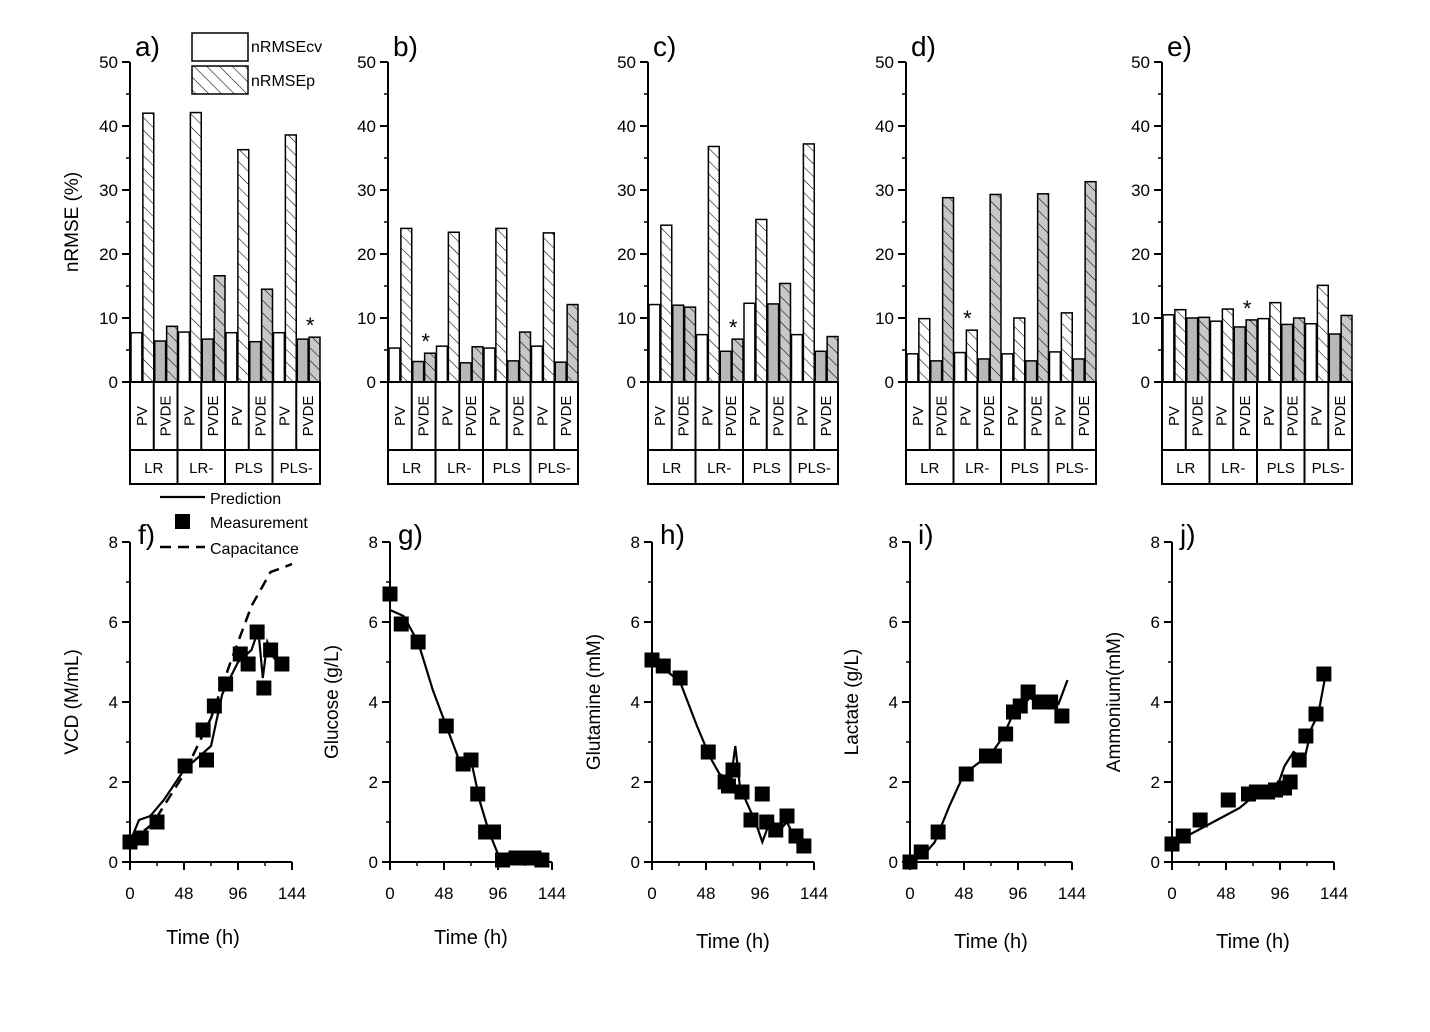 This screenshot has width=1430, height=1032. Describe the element at coordinates (1025, 468) in the screenshot. I see `method-label: PLS` at that location.